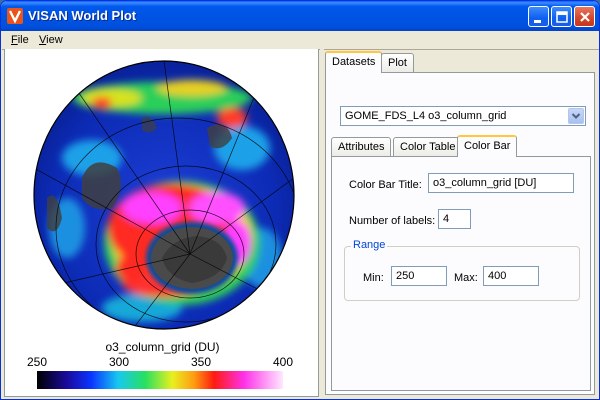 The width and height of the screenshot is (600, 400). What do you see at coordinates (385, 185) in the screenshot?
I see `colorbar-title-label: Color Bar Title:` at bounding box center [385, 185].